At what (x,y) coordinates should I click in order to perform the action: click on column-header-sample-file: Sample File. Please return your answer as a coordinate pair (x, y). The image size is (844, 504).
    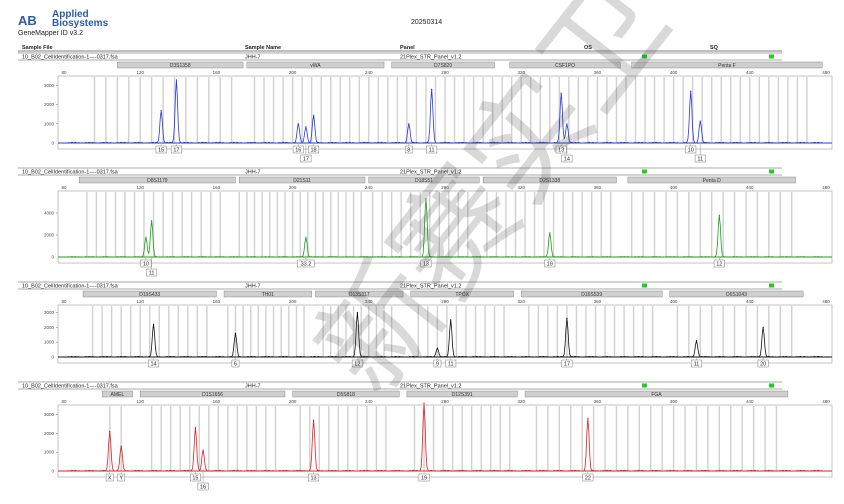
    Looking at the image, I should click on (37, 48).